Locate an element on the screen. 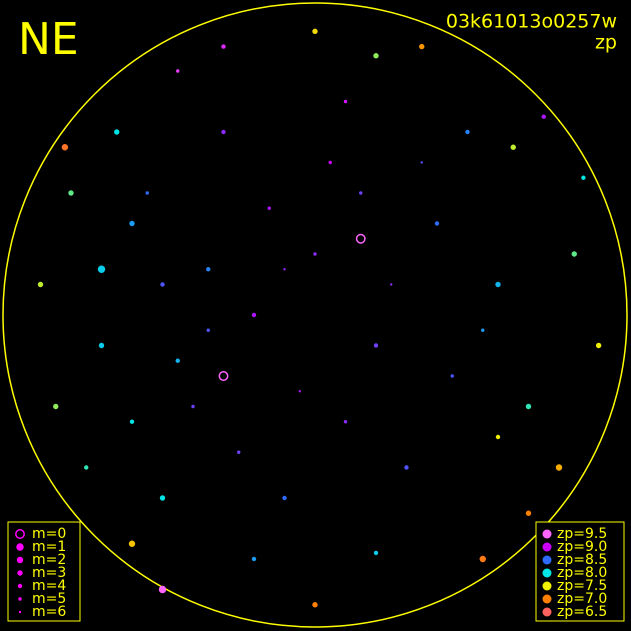 The image size is (631, 631). legend-label: zp=6.5 is located at coordinates (582, 612).